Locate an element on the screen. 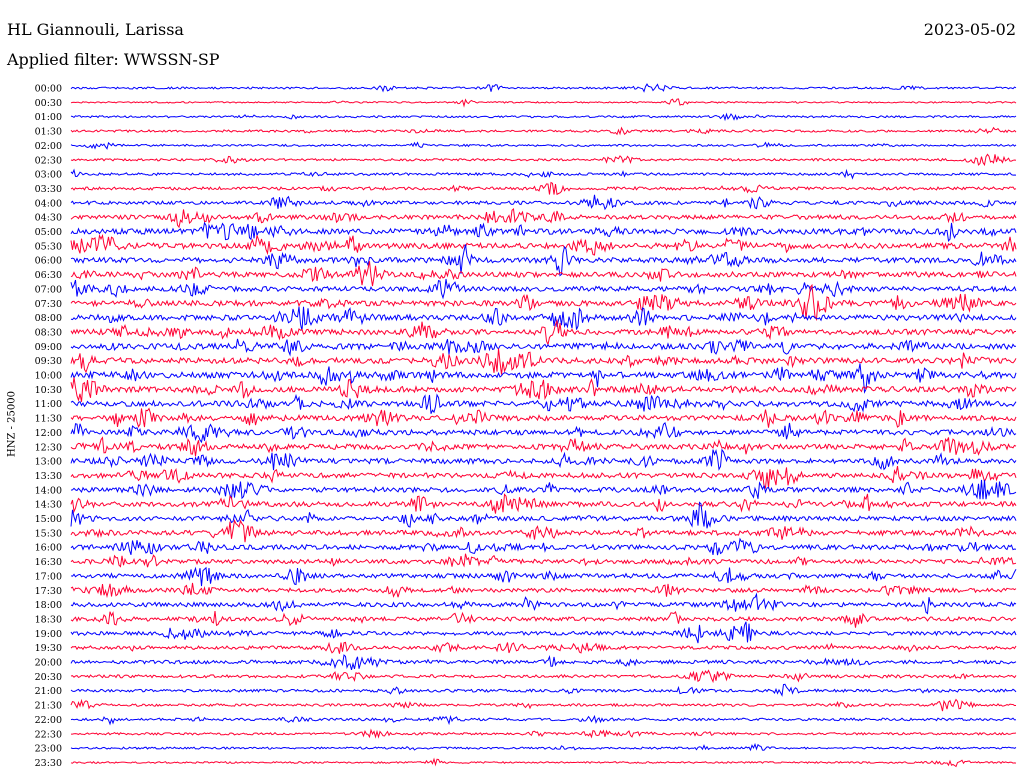 Image resolution: width=1024 pixels, height=780 pixels. time-tick-label: 10:30 is located at coordinates (48, 390).